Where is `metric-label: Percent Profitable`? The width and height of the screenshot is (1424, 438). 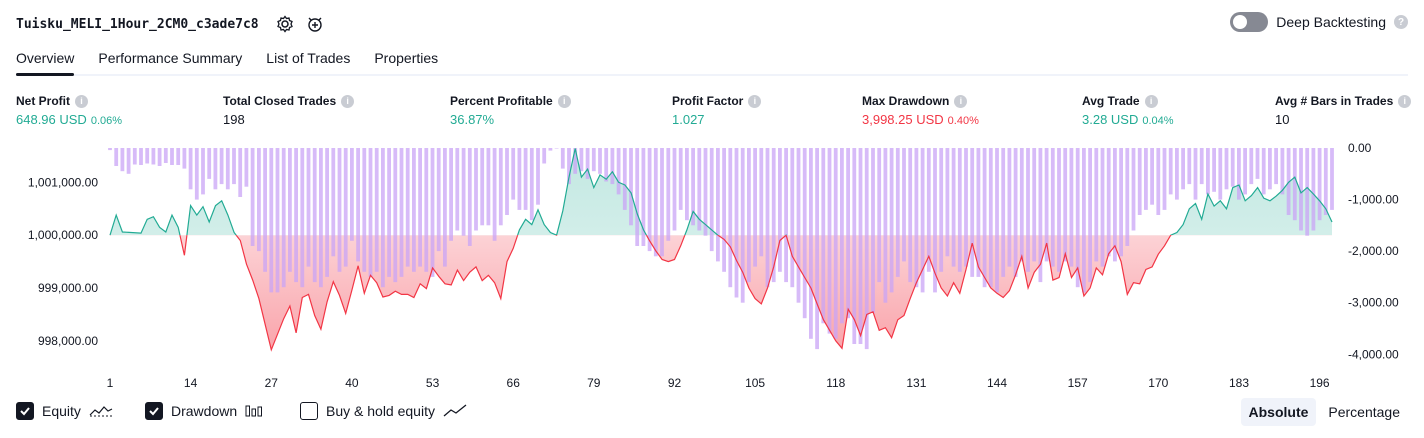
metric-label: Percent Profitable is located at coordinates (501, 101).